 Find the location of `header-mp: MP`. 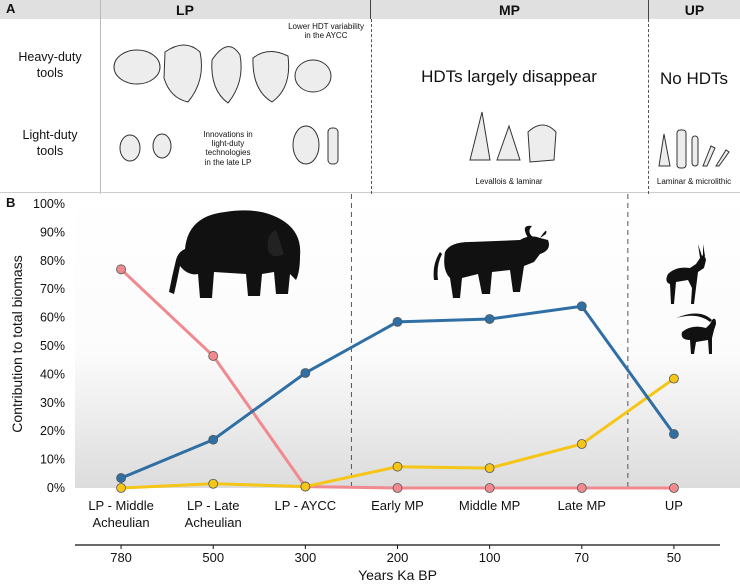

header-mp: MP is located at coordinates (509, 9).